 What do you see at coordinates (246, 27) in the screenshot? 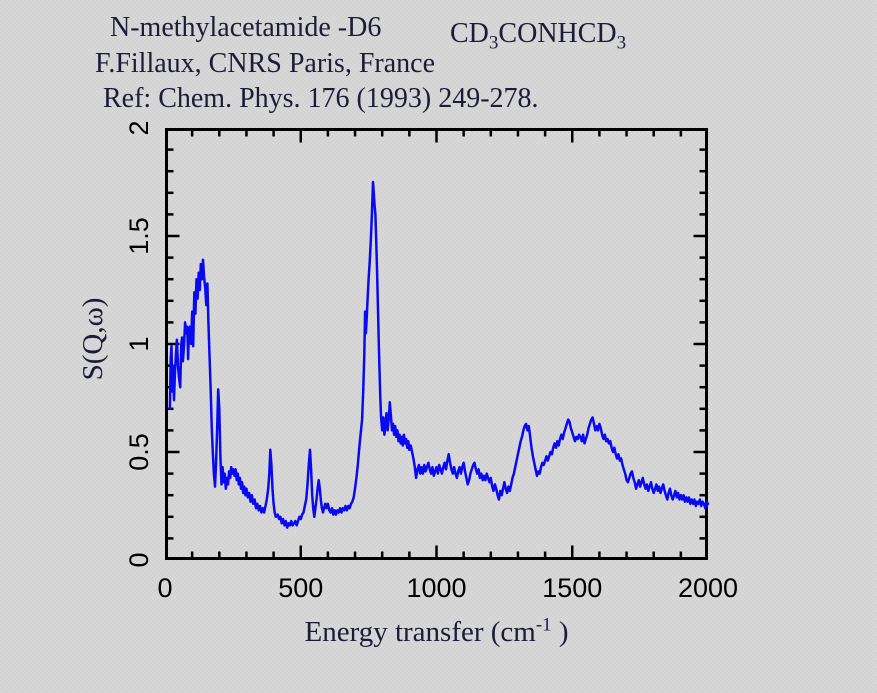
I see `figure-title: N-methylacetamide -D6` at bounding box center [246, 27].